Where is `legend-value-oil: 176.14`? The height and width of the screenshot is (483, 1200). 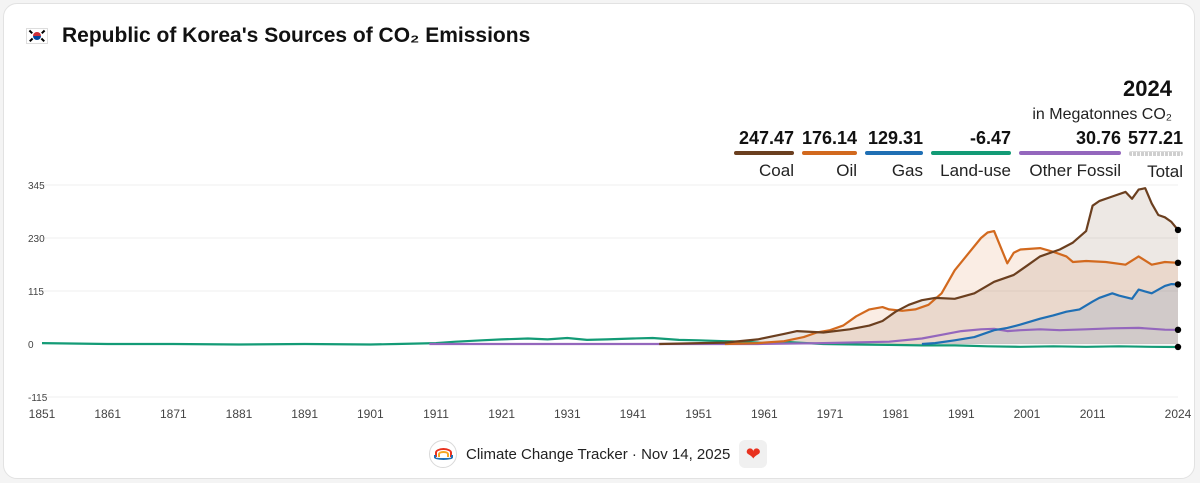 legend-value-oil: 176.14 is located at coordinates (829, 138).